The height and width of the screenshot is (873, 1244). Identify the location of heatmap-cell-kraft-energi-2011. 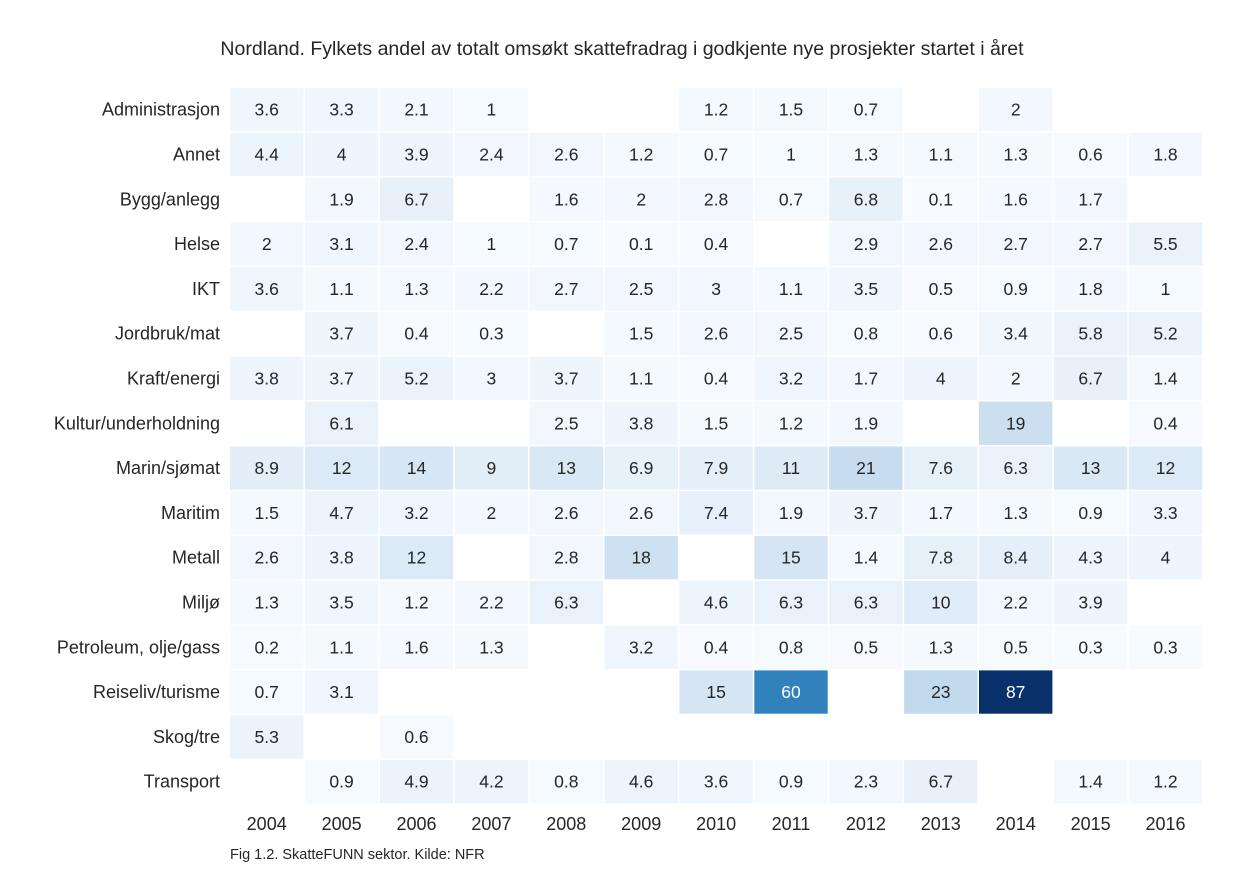
(791, 378).